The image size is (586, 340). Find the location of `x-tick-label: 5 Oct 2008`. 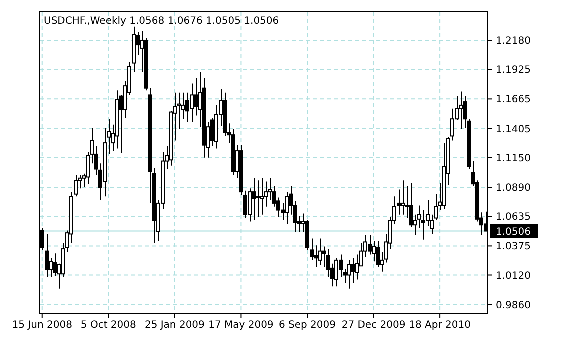

x-tick-label: 5 Oct 2008 is located at coordinates (108, 325).